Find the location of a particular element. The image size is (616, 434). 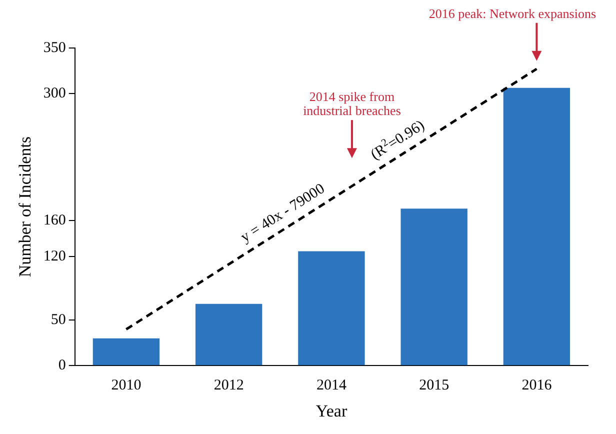

x-axis-title: Year is located at coordinates (332, 410).